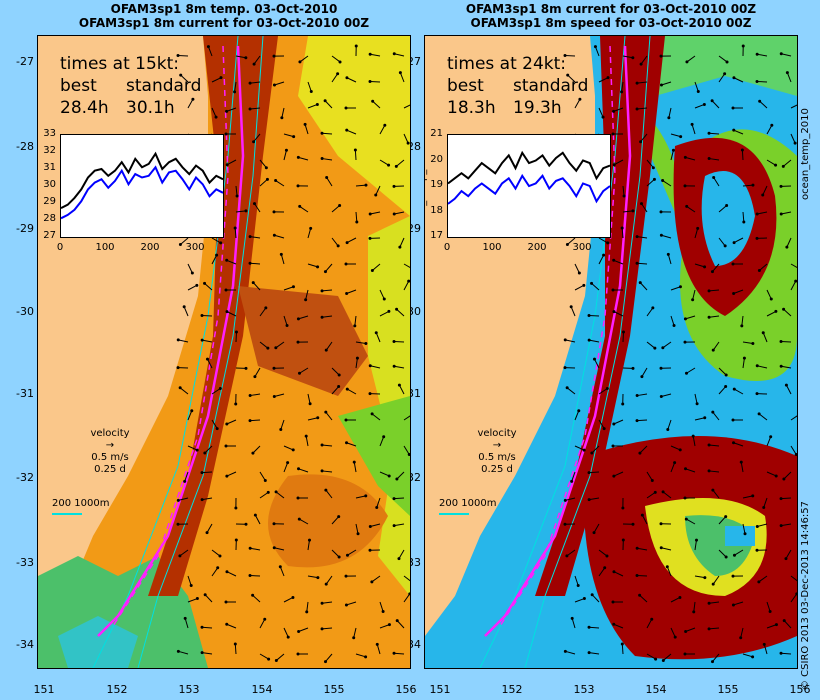 This screenshot has height=700, width=820. What do you see at coordinates (512, 689) in the screenshot?
I see `longitude-tick-label: 152` at bounding box center [512, 689].